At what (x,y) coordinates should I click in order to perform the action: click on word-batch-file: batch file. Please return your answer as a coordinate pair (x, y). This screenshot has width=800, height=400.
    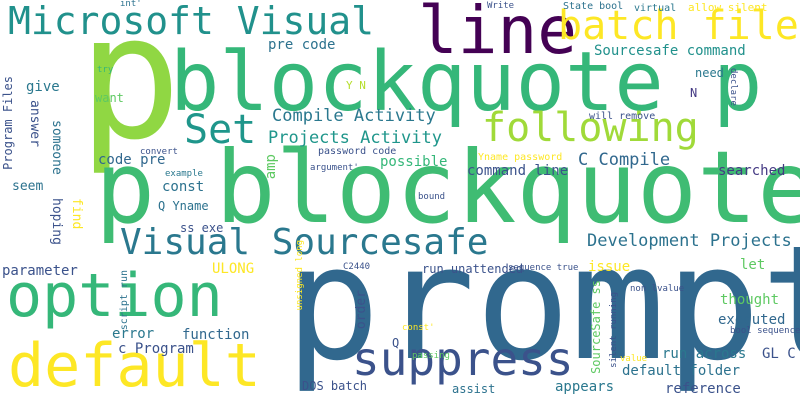
    Looking at the image, I should click on (678, 26).